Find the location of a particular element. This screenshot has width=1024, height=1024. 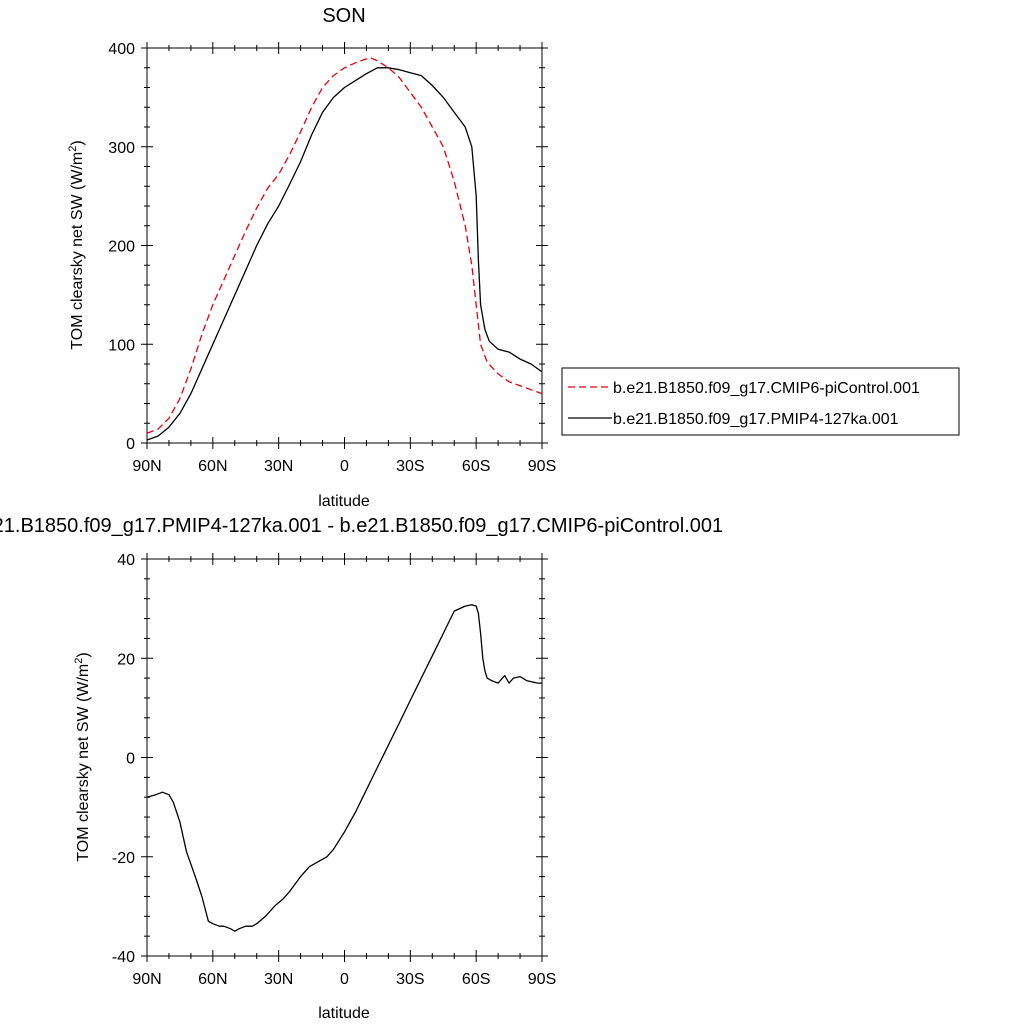

panel-bottom-y-tick-label: 20 is located at coordinates (126, 659).